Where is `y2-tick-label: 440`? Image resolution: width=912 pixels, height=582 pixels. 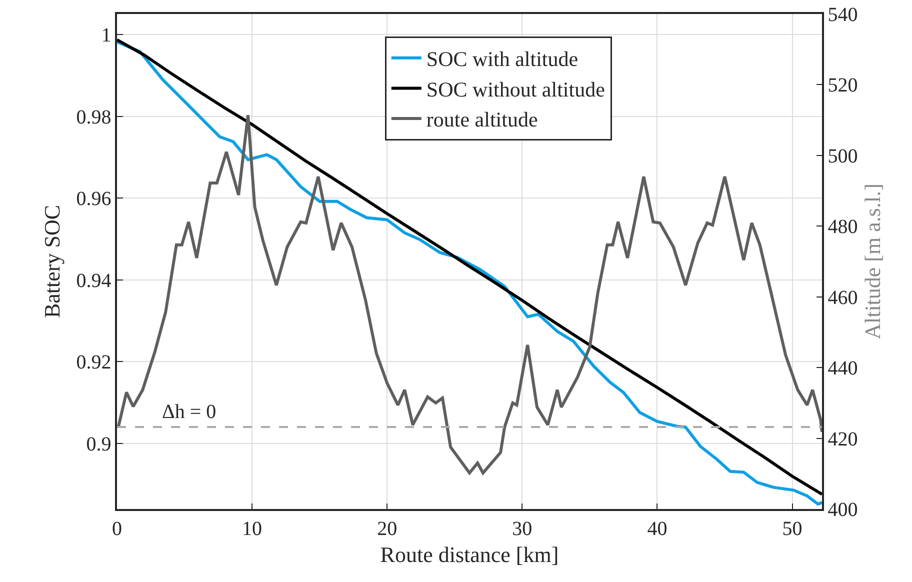
y2-tick-label: 440 is located at coordinates (843, 369).